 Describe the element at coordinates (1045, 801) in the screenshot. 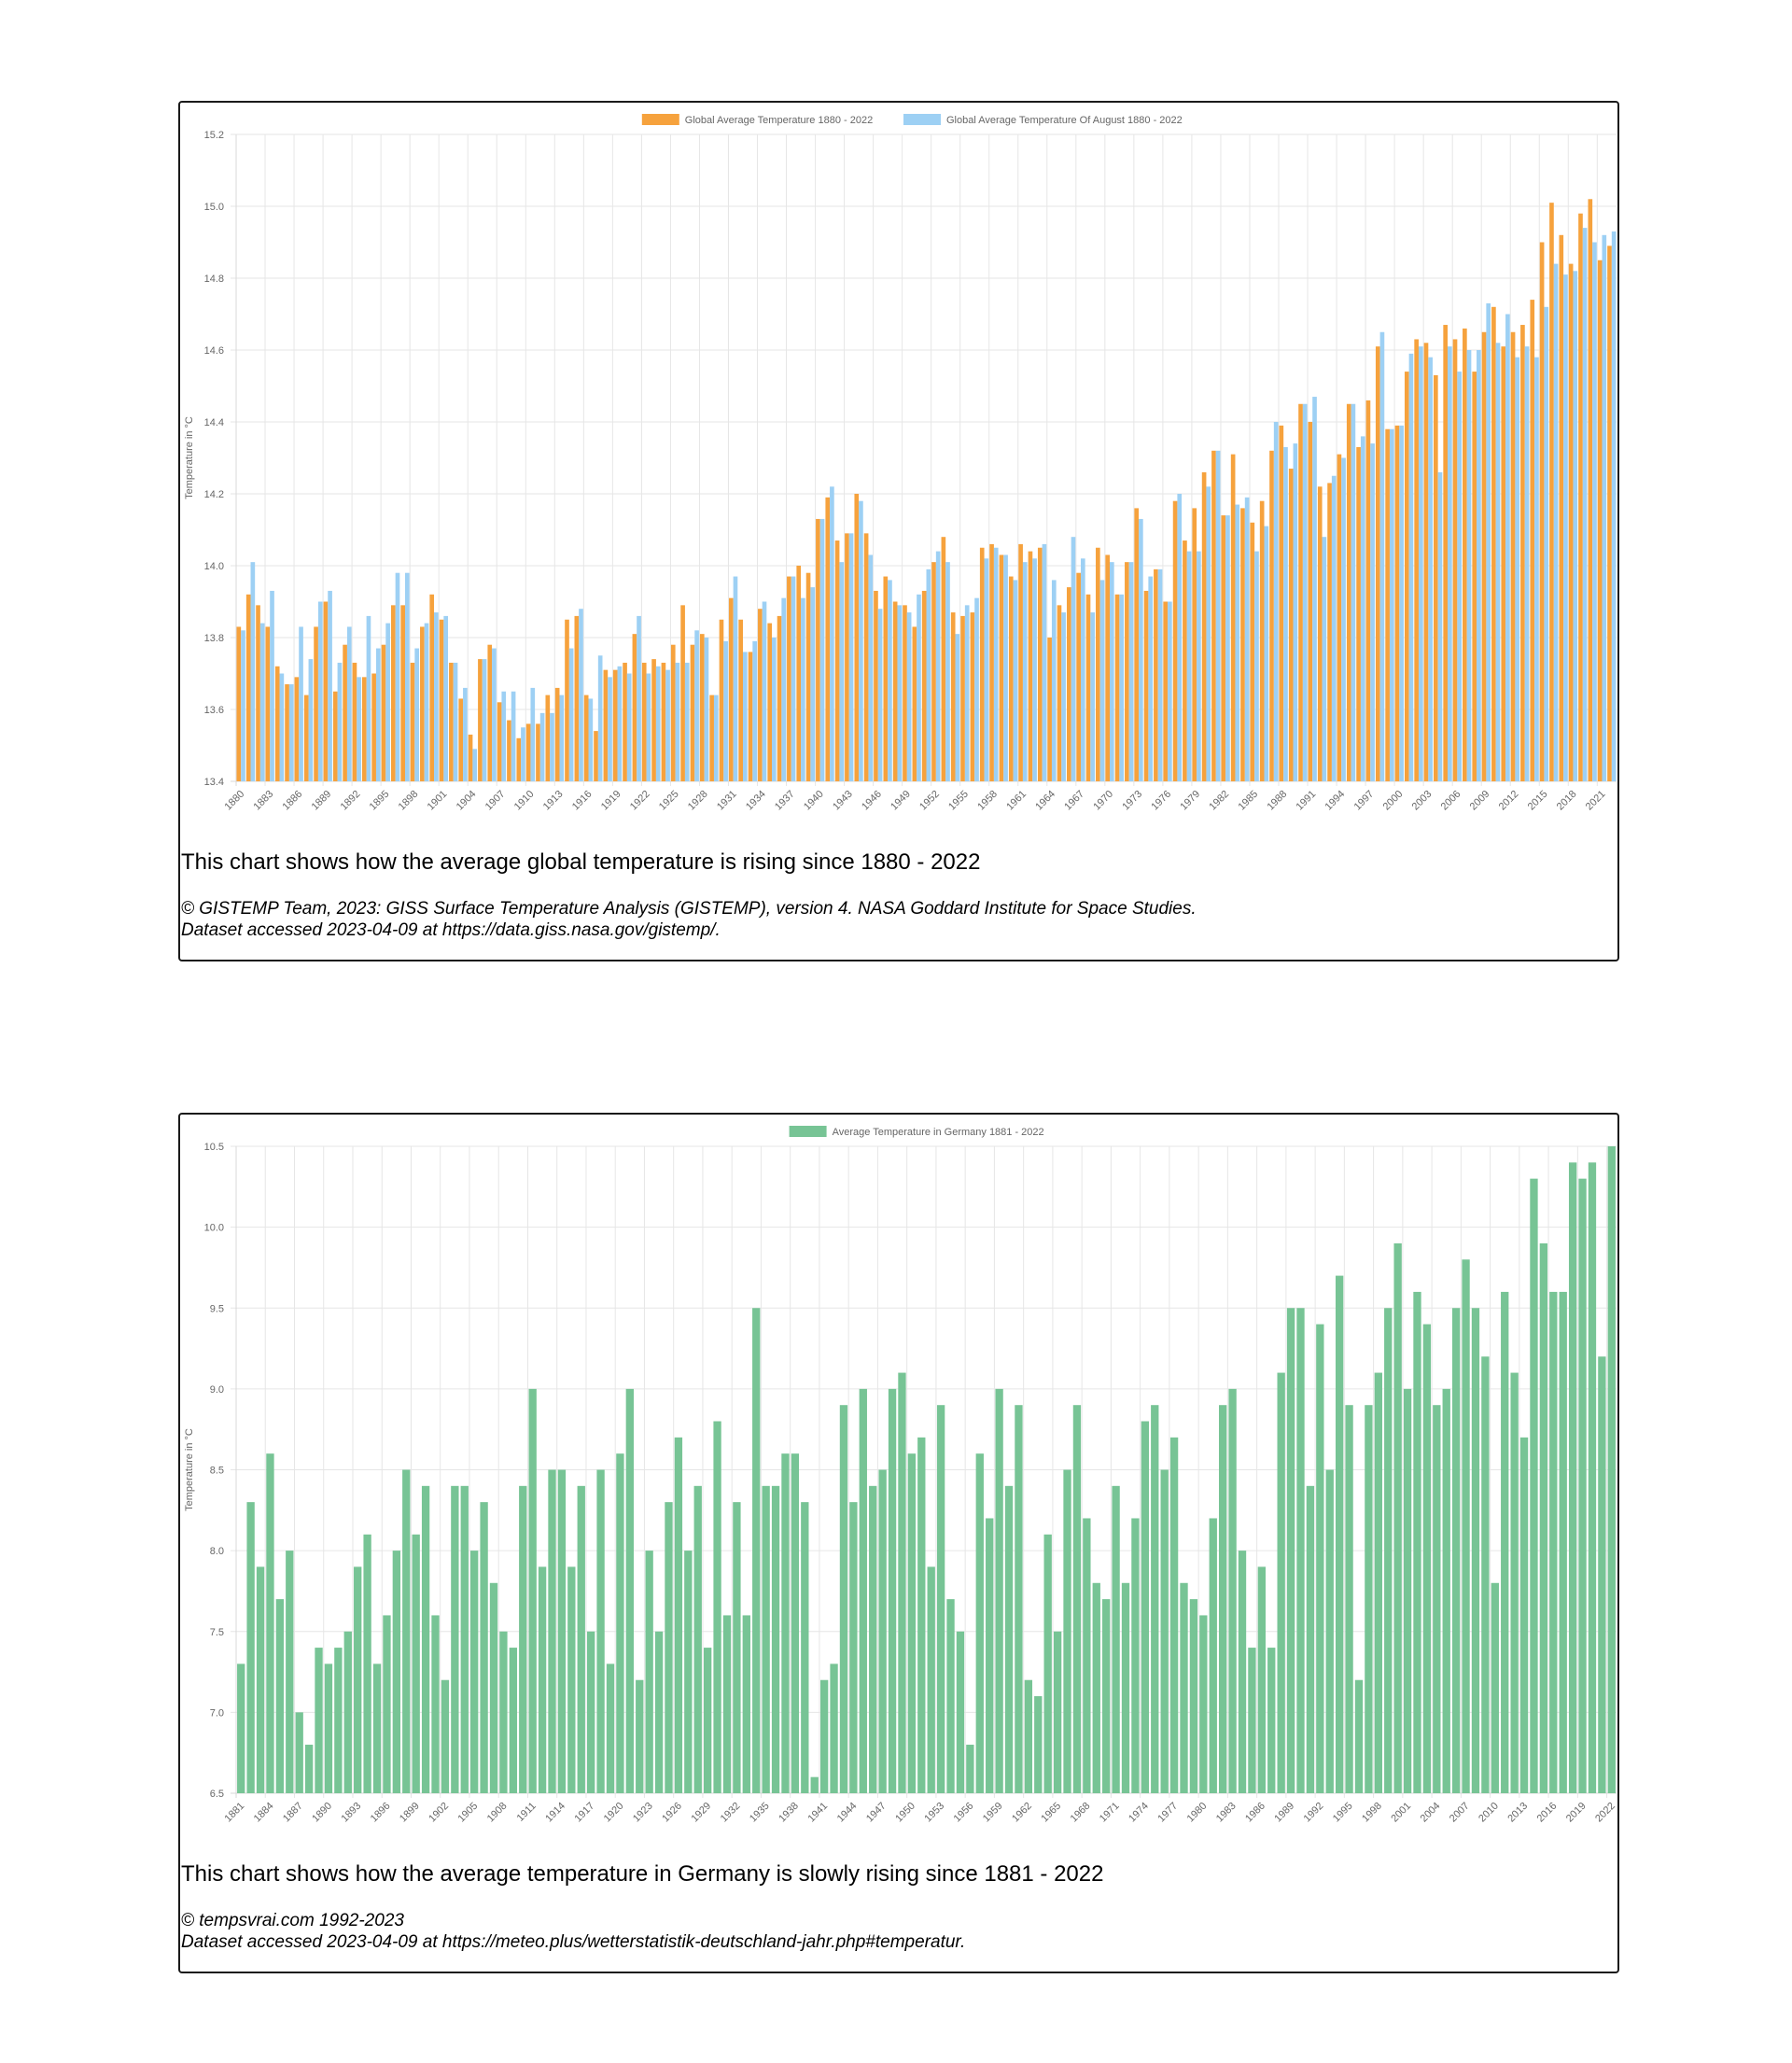

I see `global-x-tick-label: 1964` at that location.